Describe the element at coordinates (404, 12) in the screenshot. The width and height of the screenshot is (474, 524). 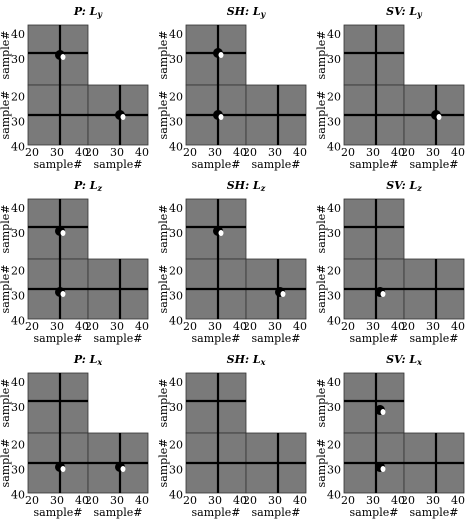
I see `panel-title: SV: Ly` at that location.